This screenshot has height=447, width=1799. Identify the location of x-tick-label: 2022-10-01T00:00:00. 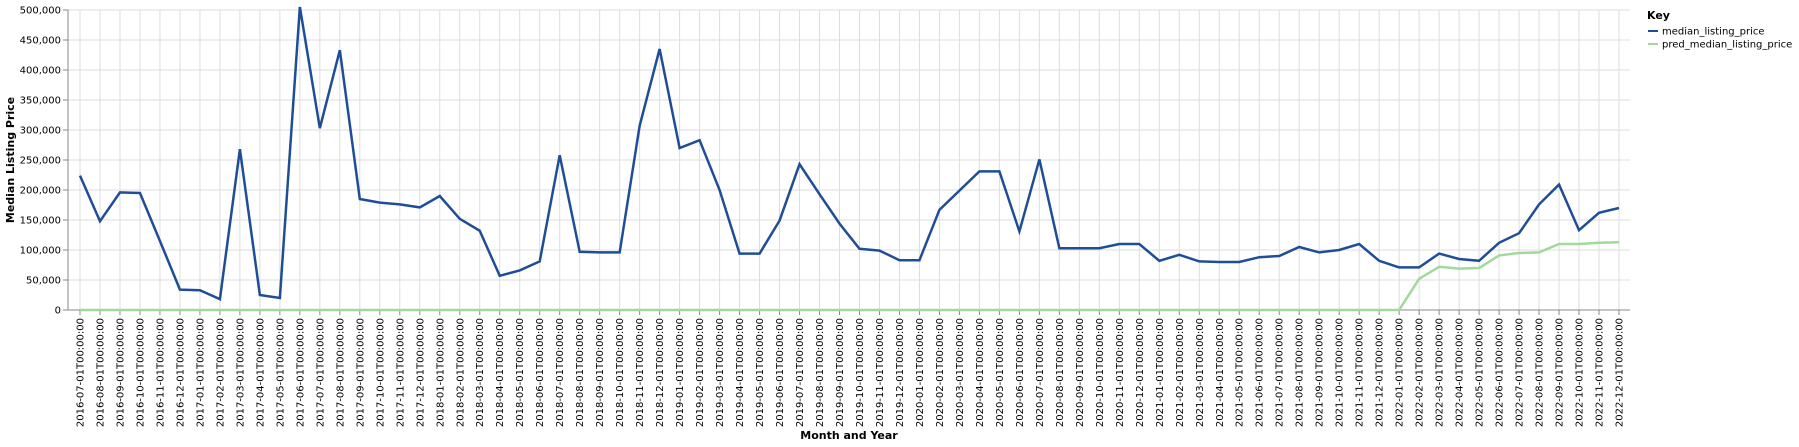
(1580, 372).